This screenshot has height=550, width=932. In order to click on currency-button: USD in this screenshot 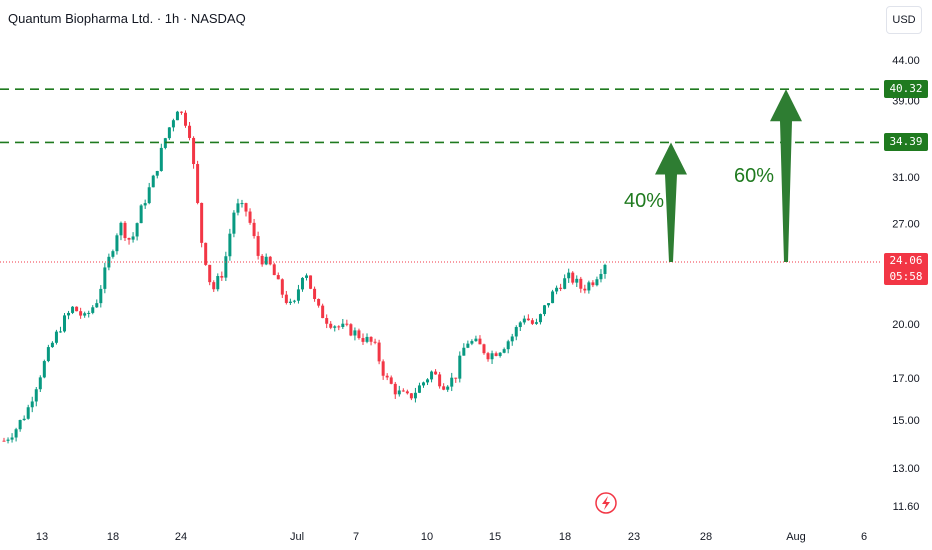, I will do `click(904, 20)`.